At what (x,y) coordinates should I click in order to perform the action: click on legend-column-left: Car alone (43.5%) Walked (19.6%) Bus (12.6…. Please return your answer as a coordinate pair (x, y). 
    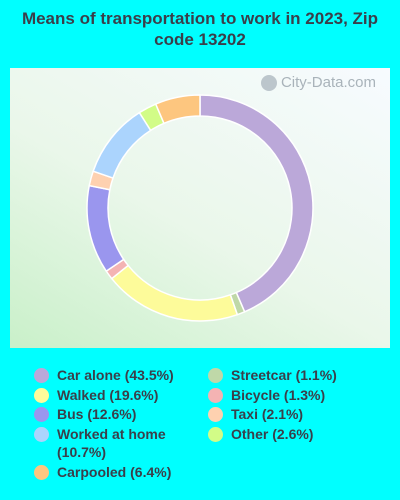
    Looking at the image, I should click on (119, 424).